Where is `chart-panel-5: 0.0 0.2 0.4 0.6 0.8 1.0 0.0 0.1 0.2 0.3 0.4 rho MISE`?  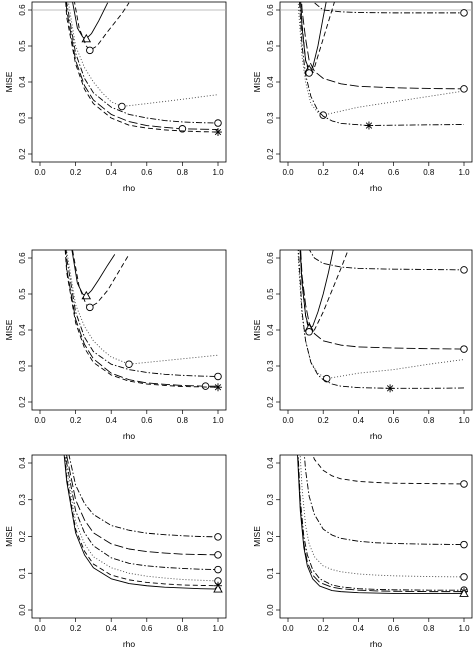 chart-panel-5: 0.0 0.2 0.4 0.6 0.8 1.0 0.0 0.1 0.2 0.3 0.4 rho MISE is located at coordinates (115, 551).